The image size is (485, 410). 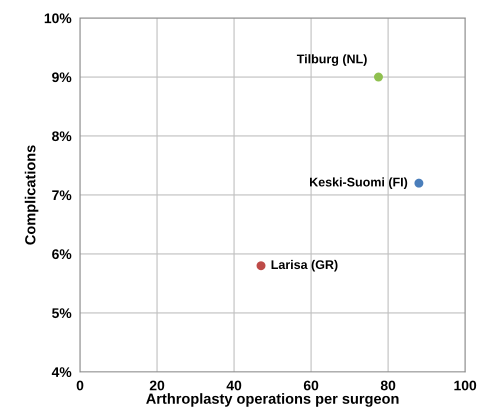 What do you see at coordinates (58, 18) in the screenshot?
I see `y-tick-label: 10%` at bounding box center [58, 18].